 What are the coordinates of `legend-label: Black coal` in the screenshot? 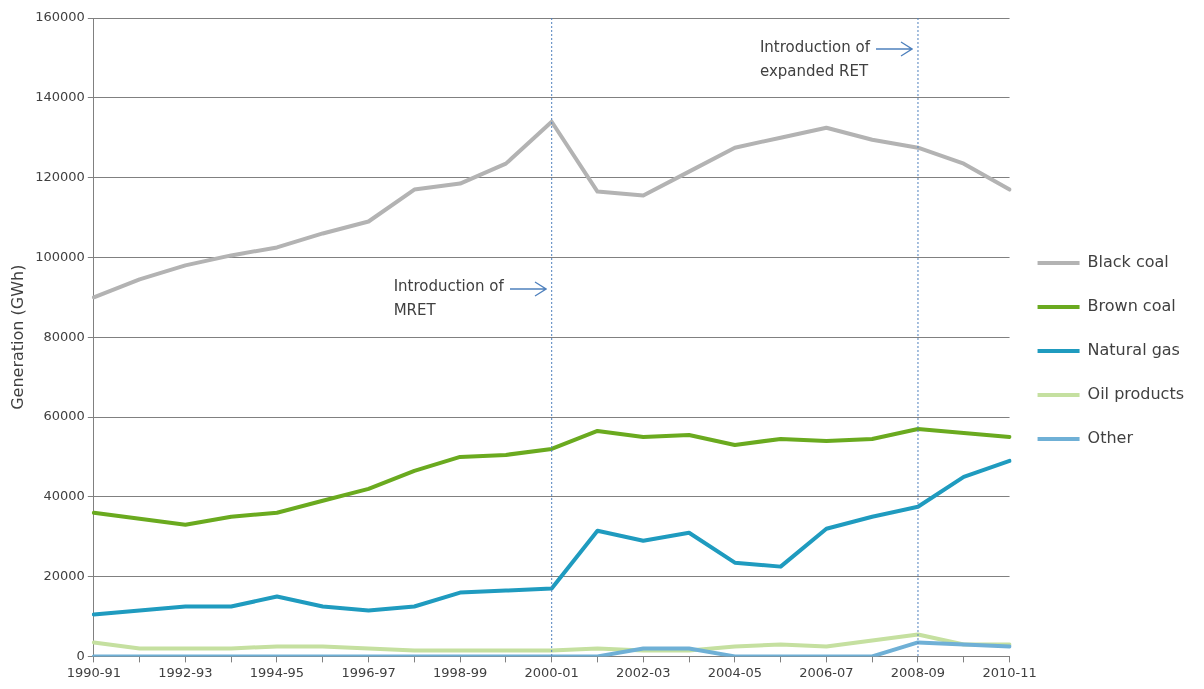 It's located at (1128, 262).